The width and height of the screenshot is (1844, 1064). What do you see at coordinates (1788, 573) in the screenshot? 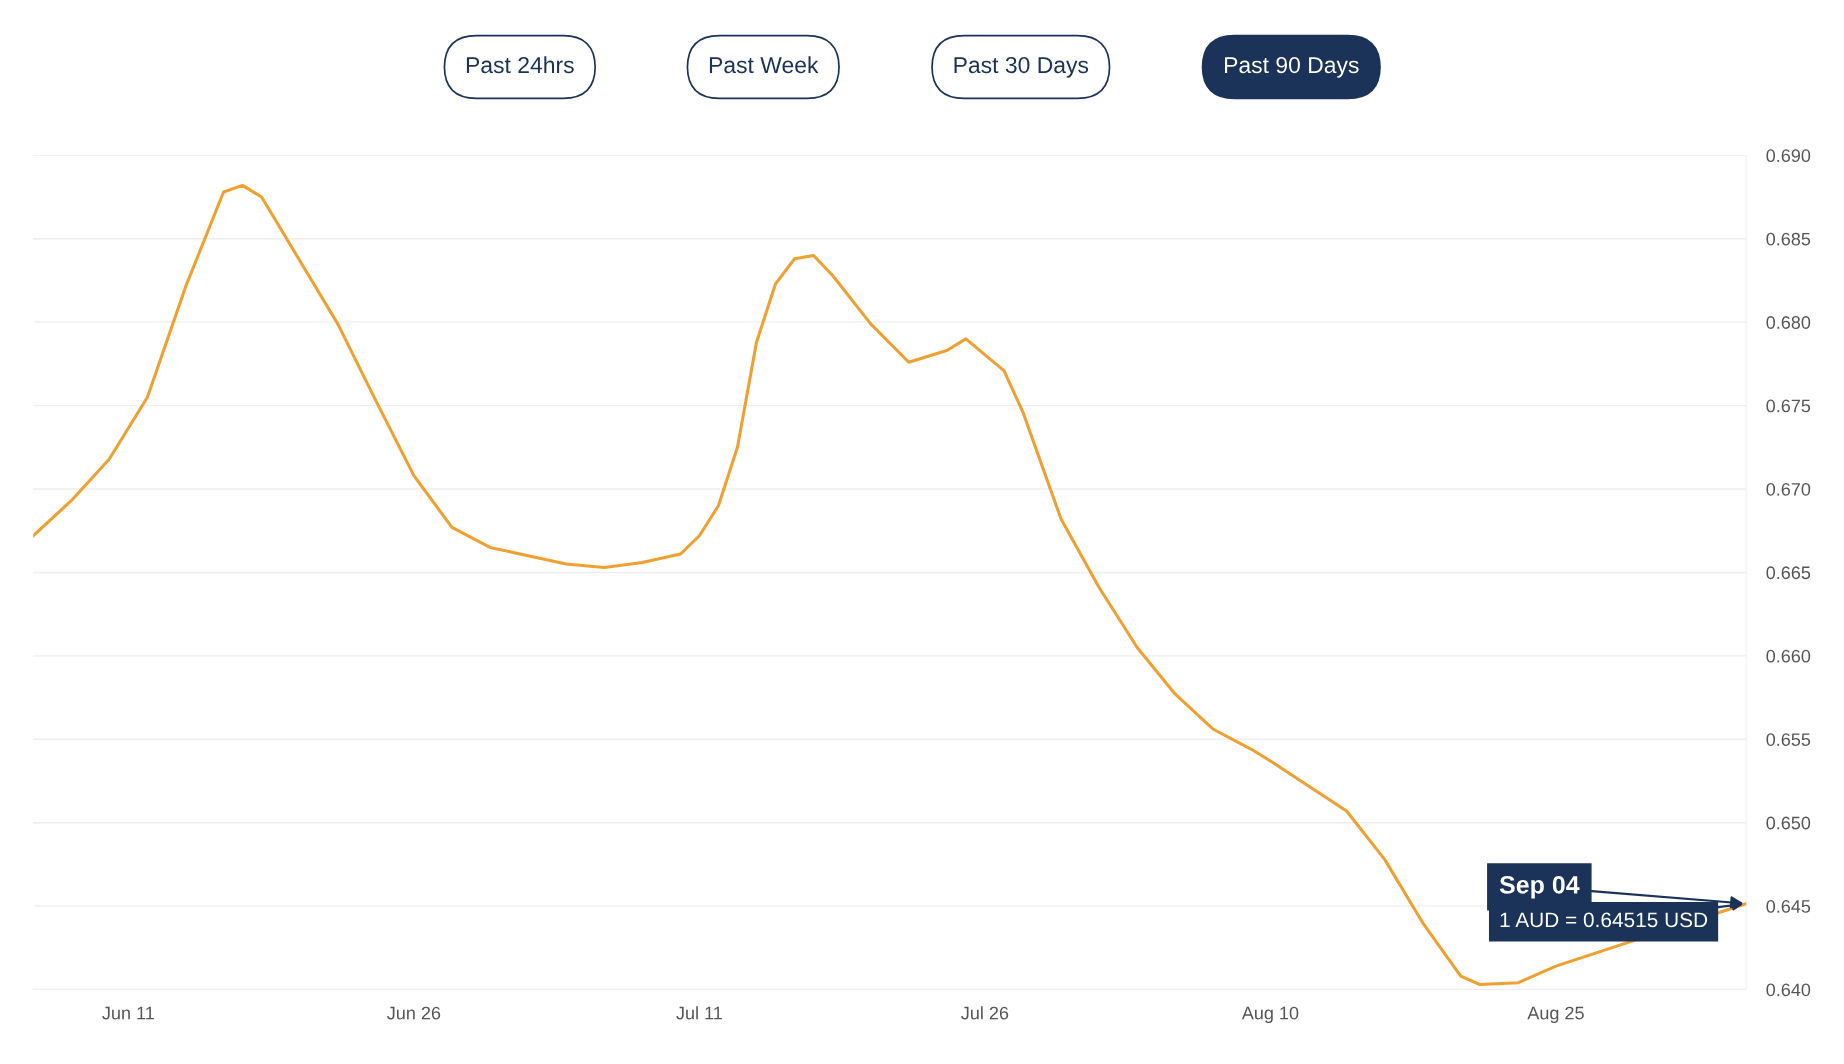
I see `y-tick-label: 0.665` at bounding box center [1788, 573].